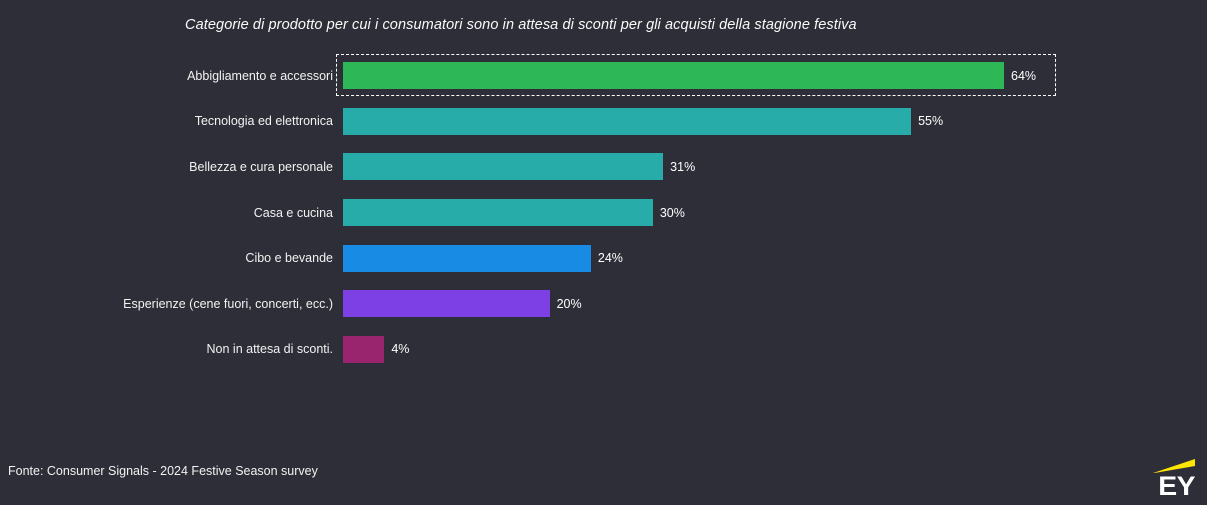 The image size is (1207, 505). I want to click on value-label: 20%, so click(569, 303).